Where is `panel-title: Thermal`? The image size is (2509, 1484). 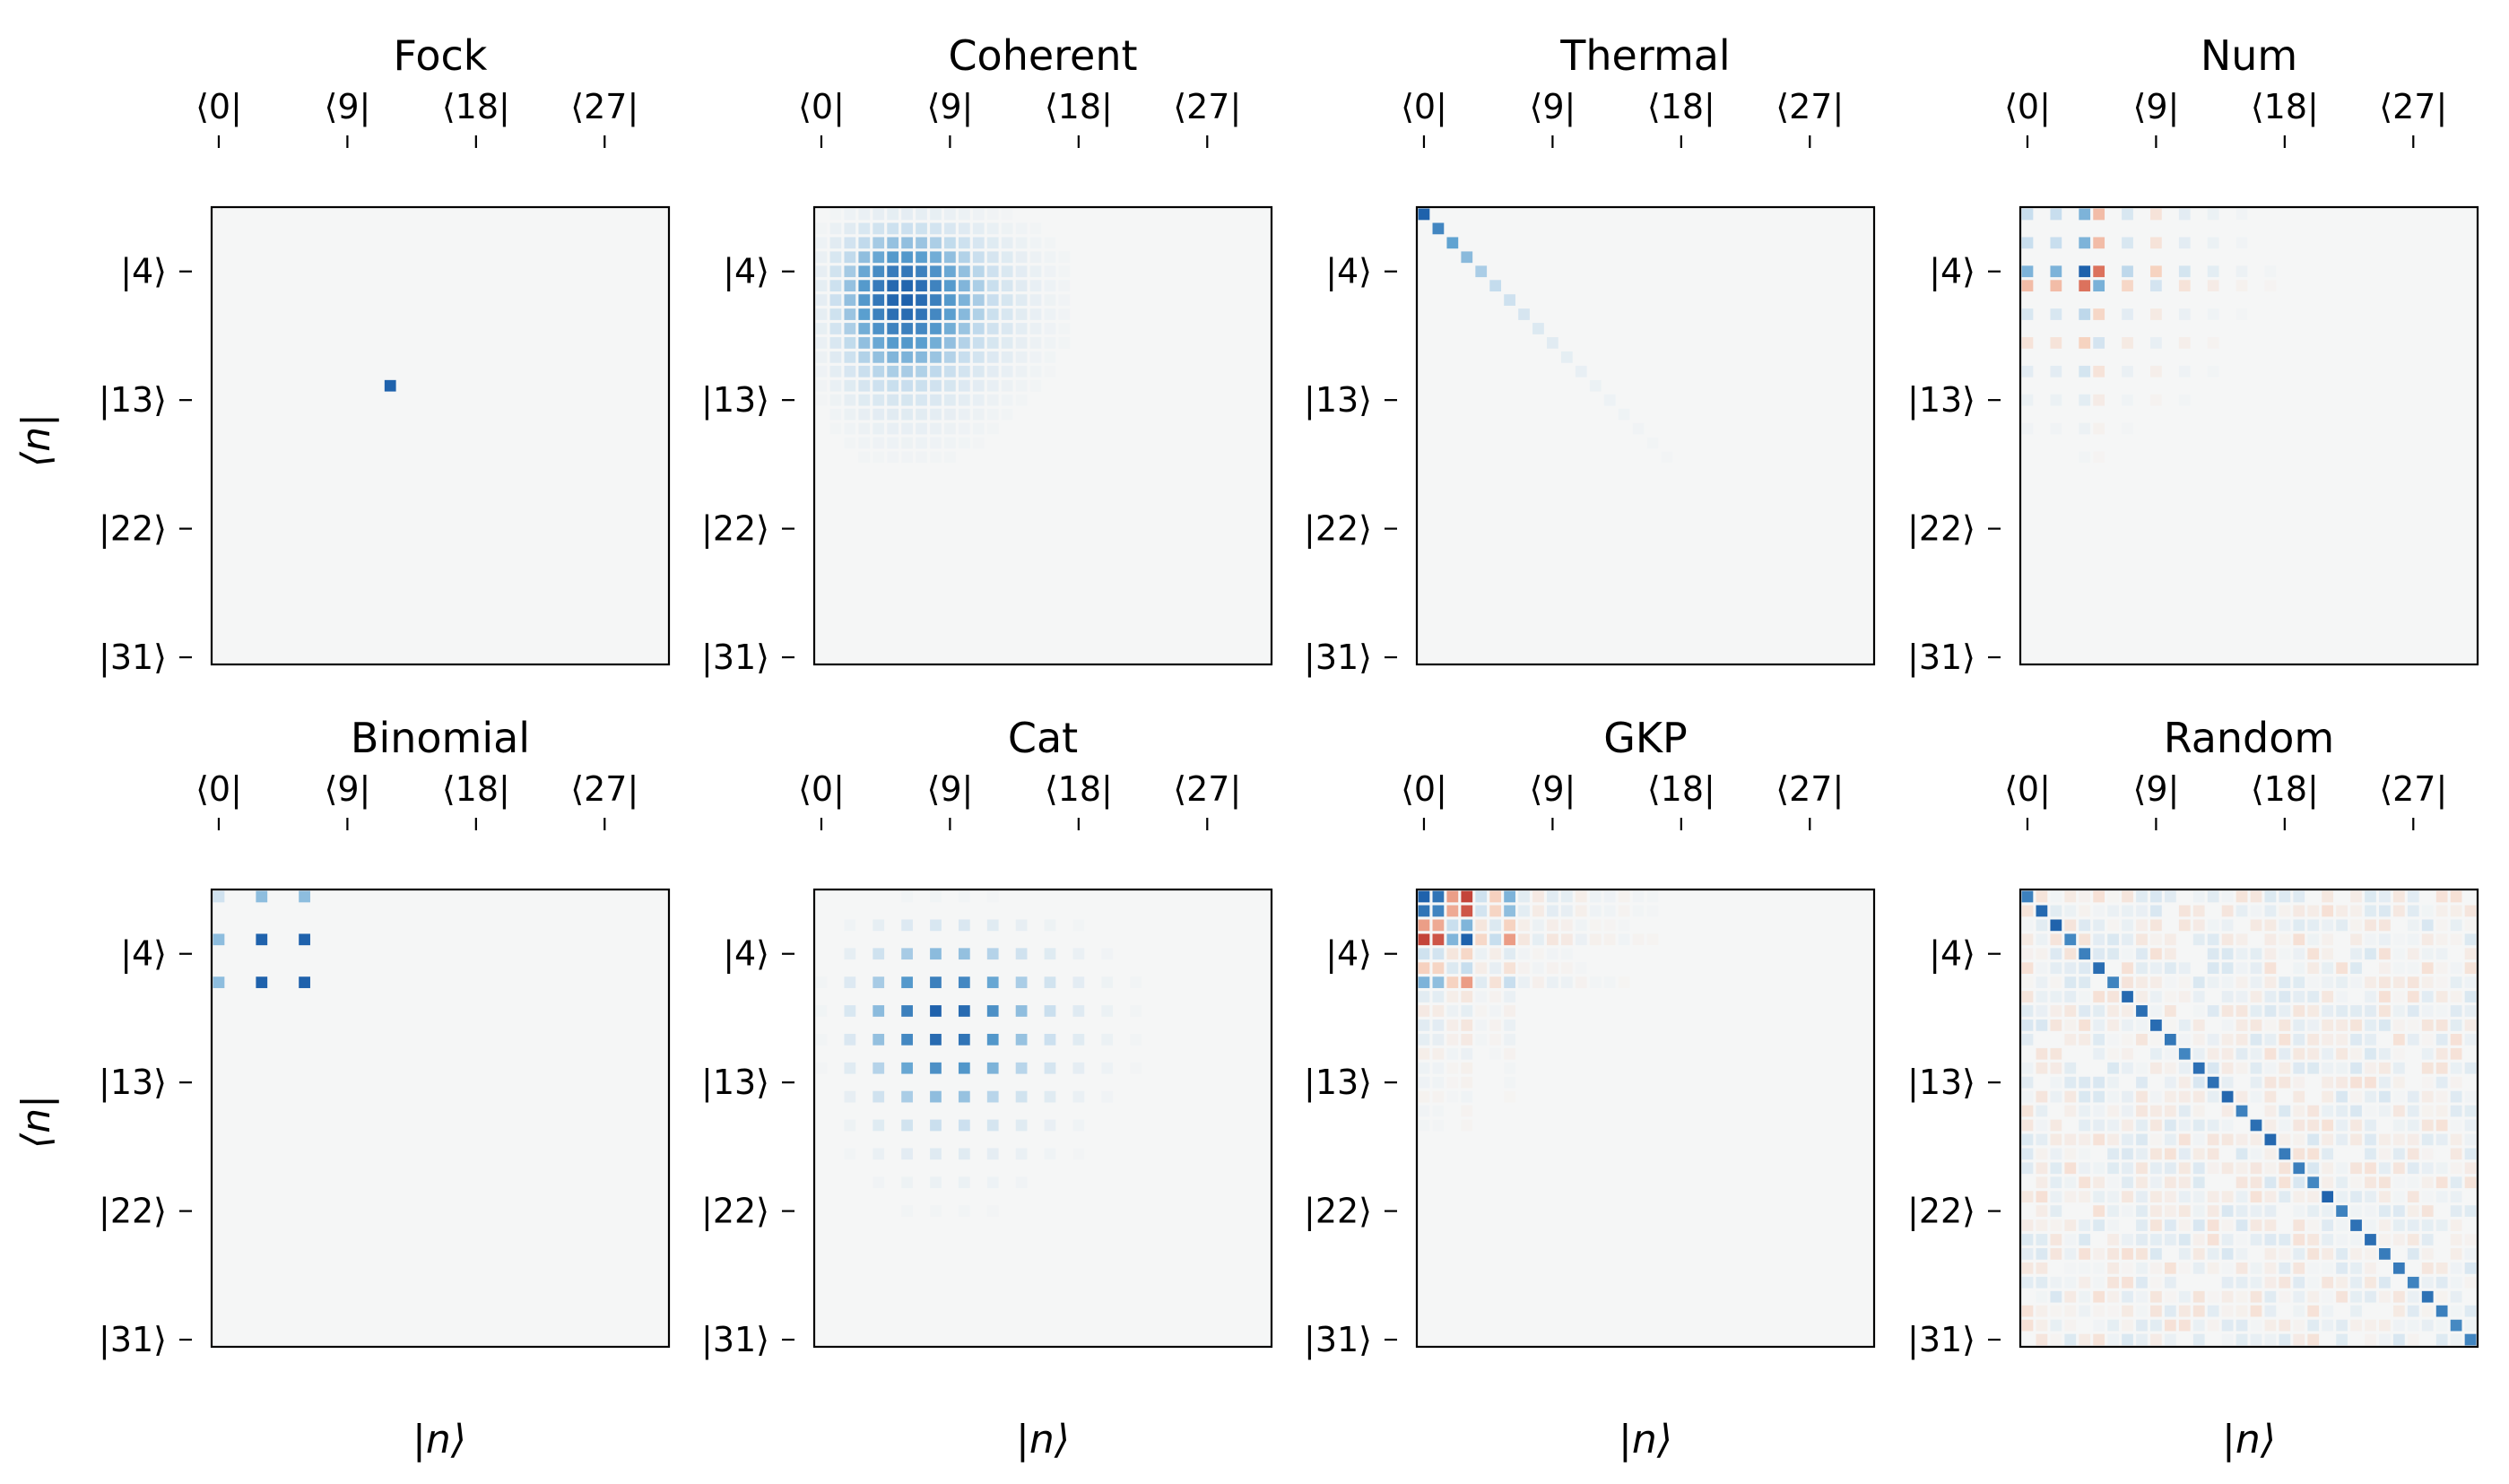 panel-title: Thermal is located at coordinates (1644, 56).